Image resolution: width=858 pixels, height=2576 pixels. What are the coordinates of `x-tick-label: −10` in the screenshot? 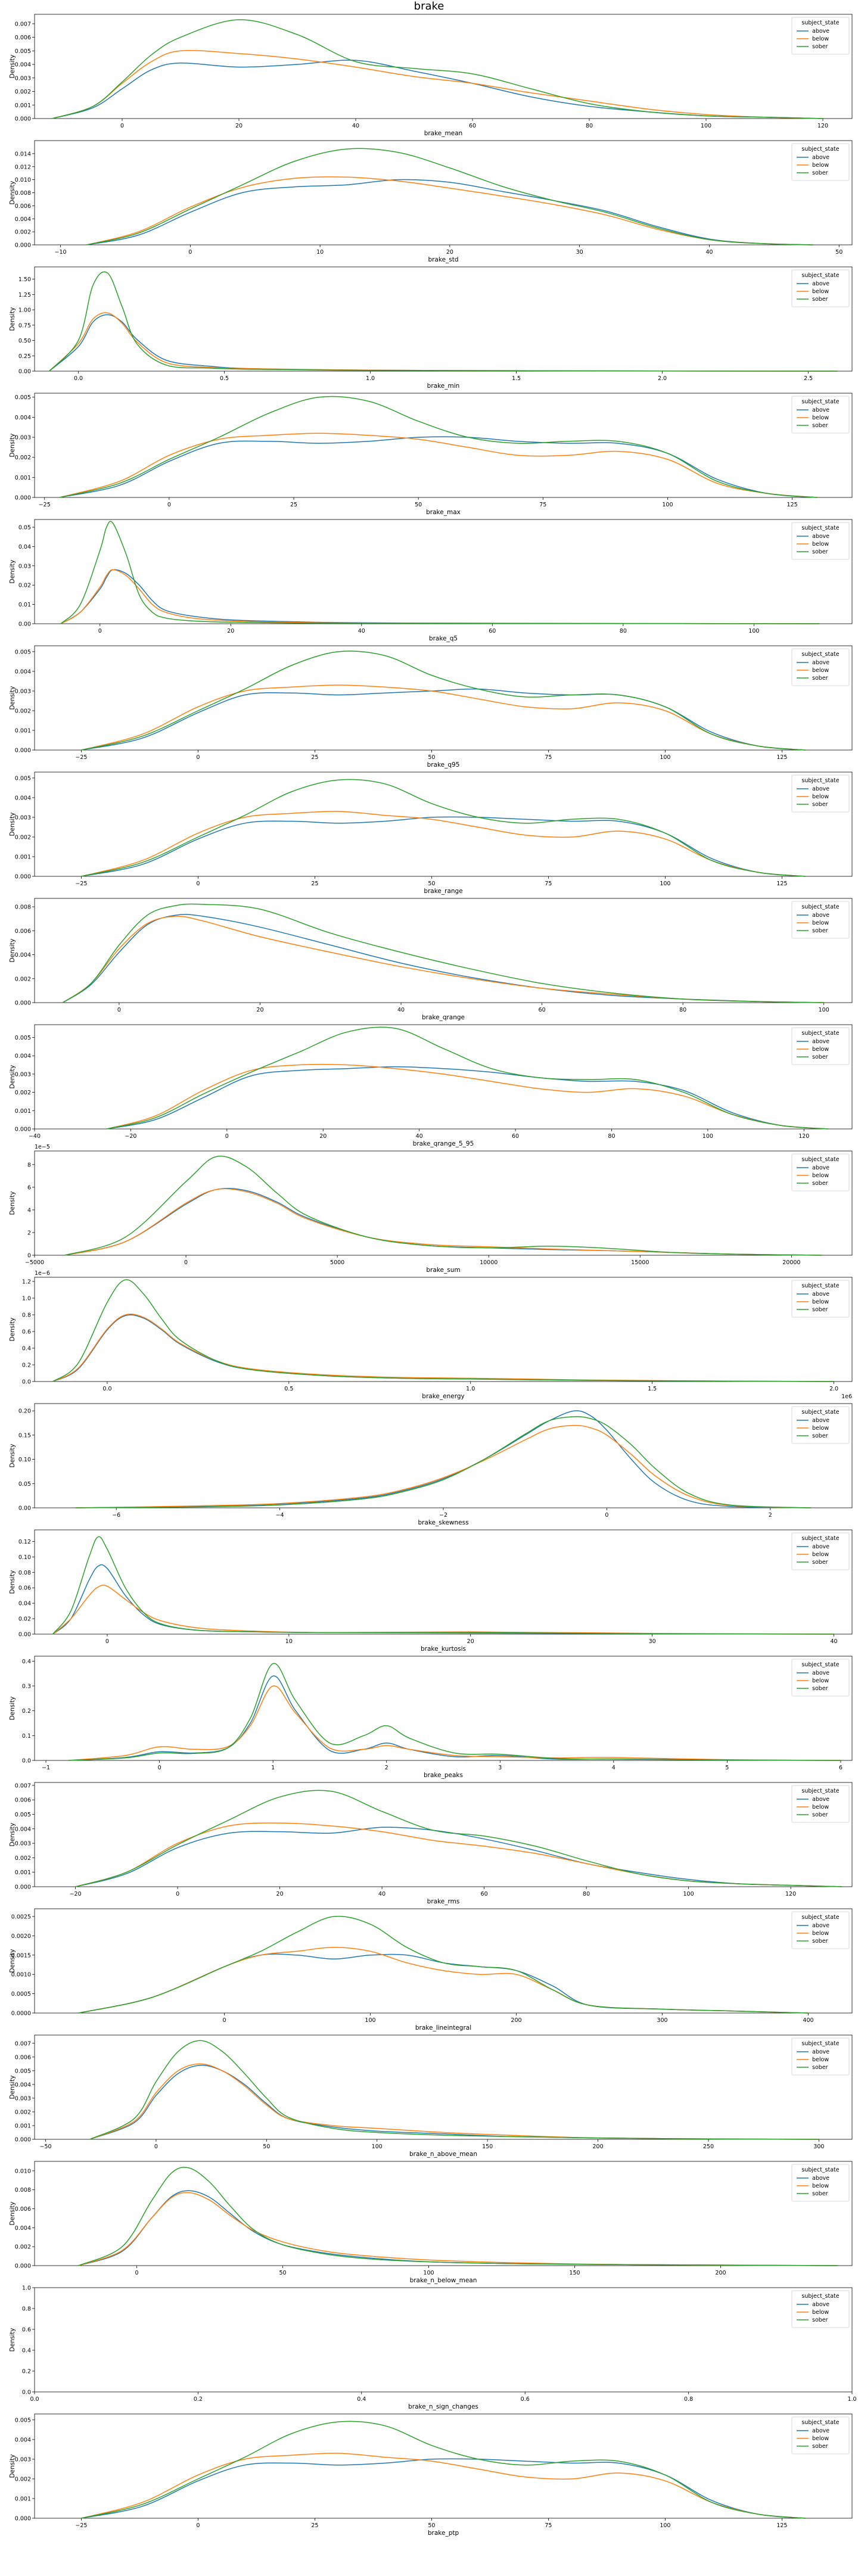 It's located at (61, 252).